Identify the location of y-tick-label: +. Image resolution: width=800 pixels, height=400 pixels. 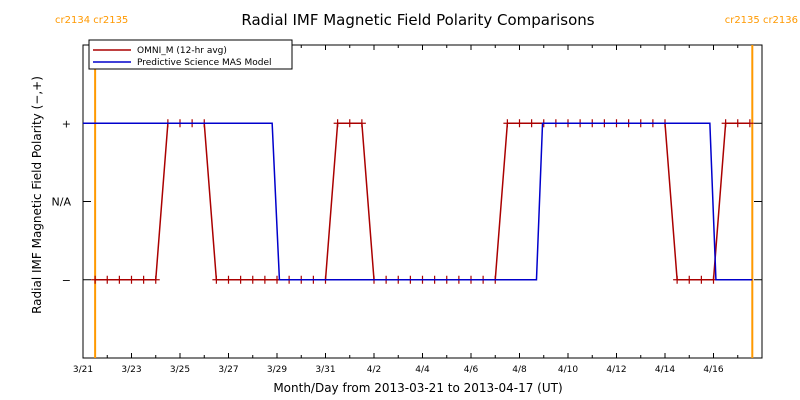
(66, 123).